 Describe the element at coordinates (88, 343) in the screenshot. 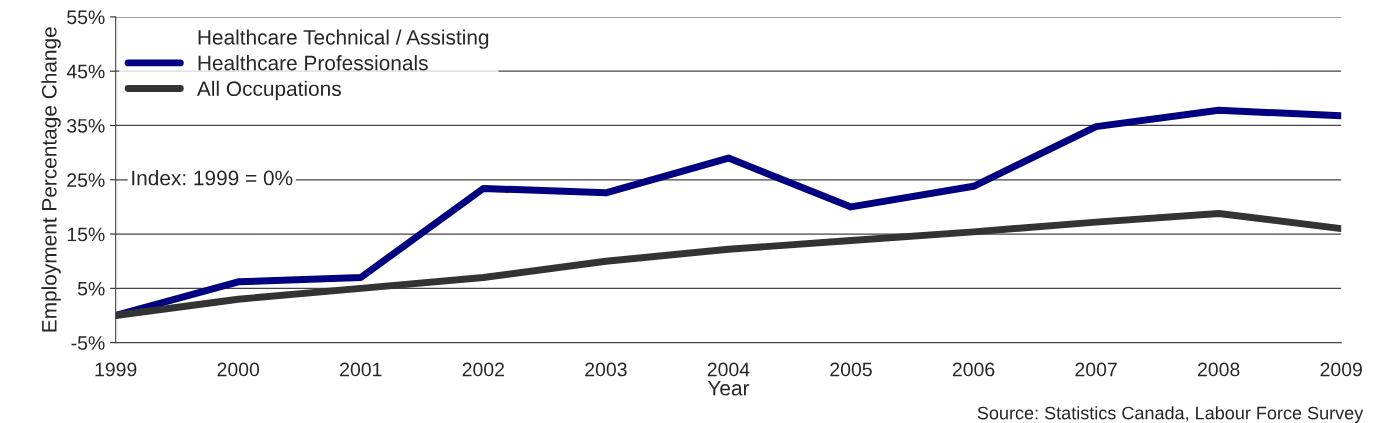

I see `y-tick-label: -5%` at that location.